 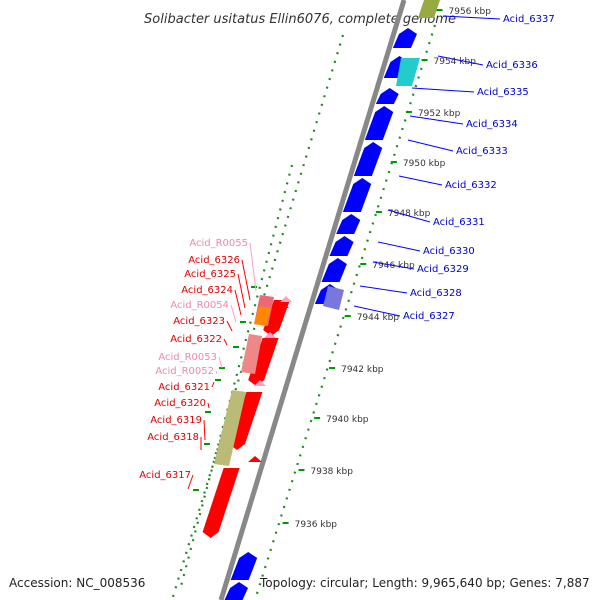 What do you see at coordinates (470, 12) in the screenshot?
I see `scale-tick-label: 7956 kbp` at bounding box center [470, 12].